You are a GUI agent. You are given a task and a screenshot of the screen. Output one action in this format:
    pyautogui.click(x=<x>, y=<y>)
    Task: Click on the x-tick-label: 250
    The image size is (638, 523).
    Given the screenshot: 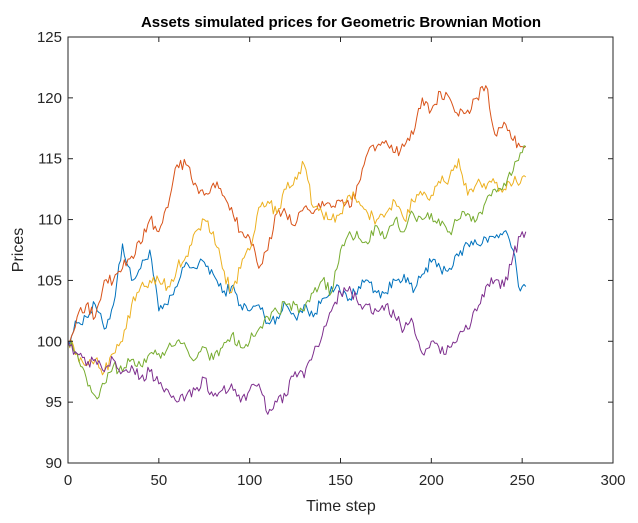 What is the action you would take?
    pyautogui.click(x=522, y=480)
    